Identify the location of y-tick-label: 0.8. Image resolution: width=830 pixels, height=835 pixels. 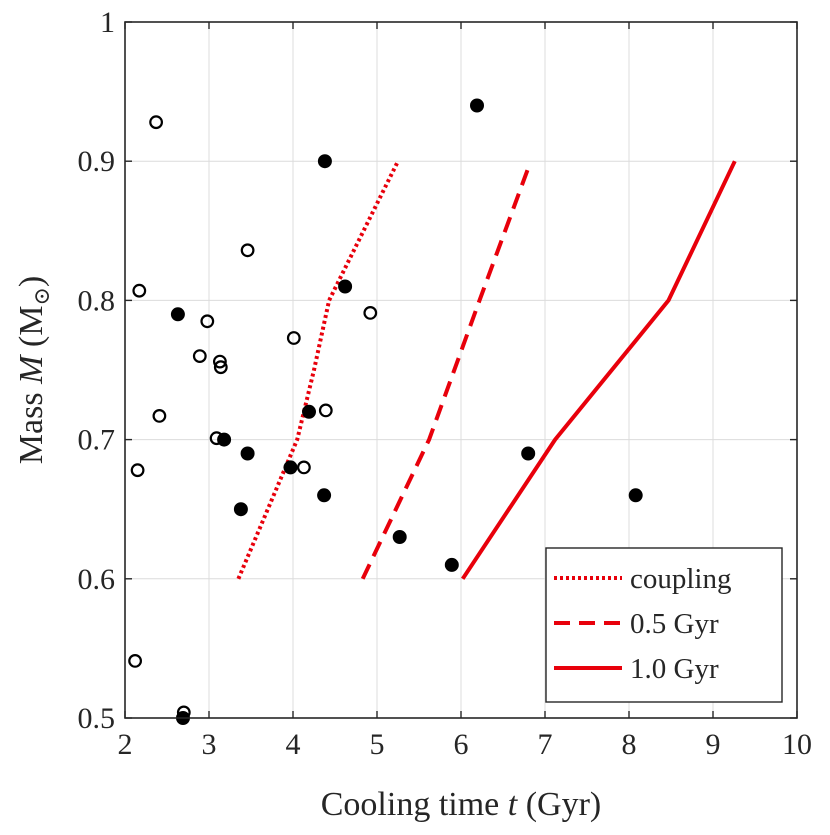
(97, 300).